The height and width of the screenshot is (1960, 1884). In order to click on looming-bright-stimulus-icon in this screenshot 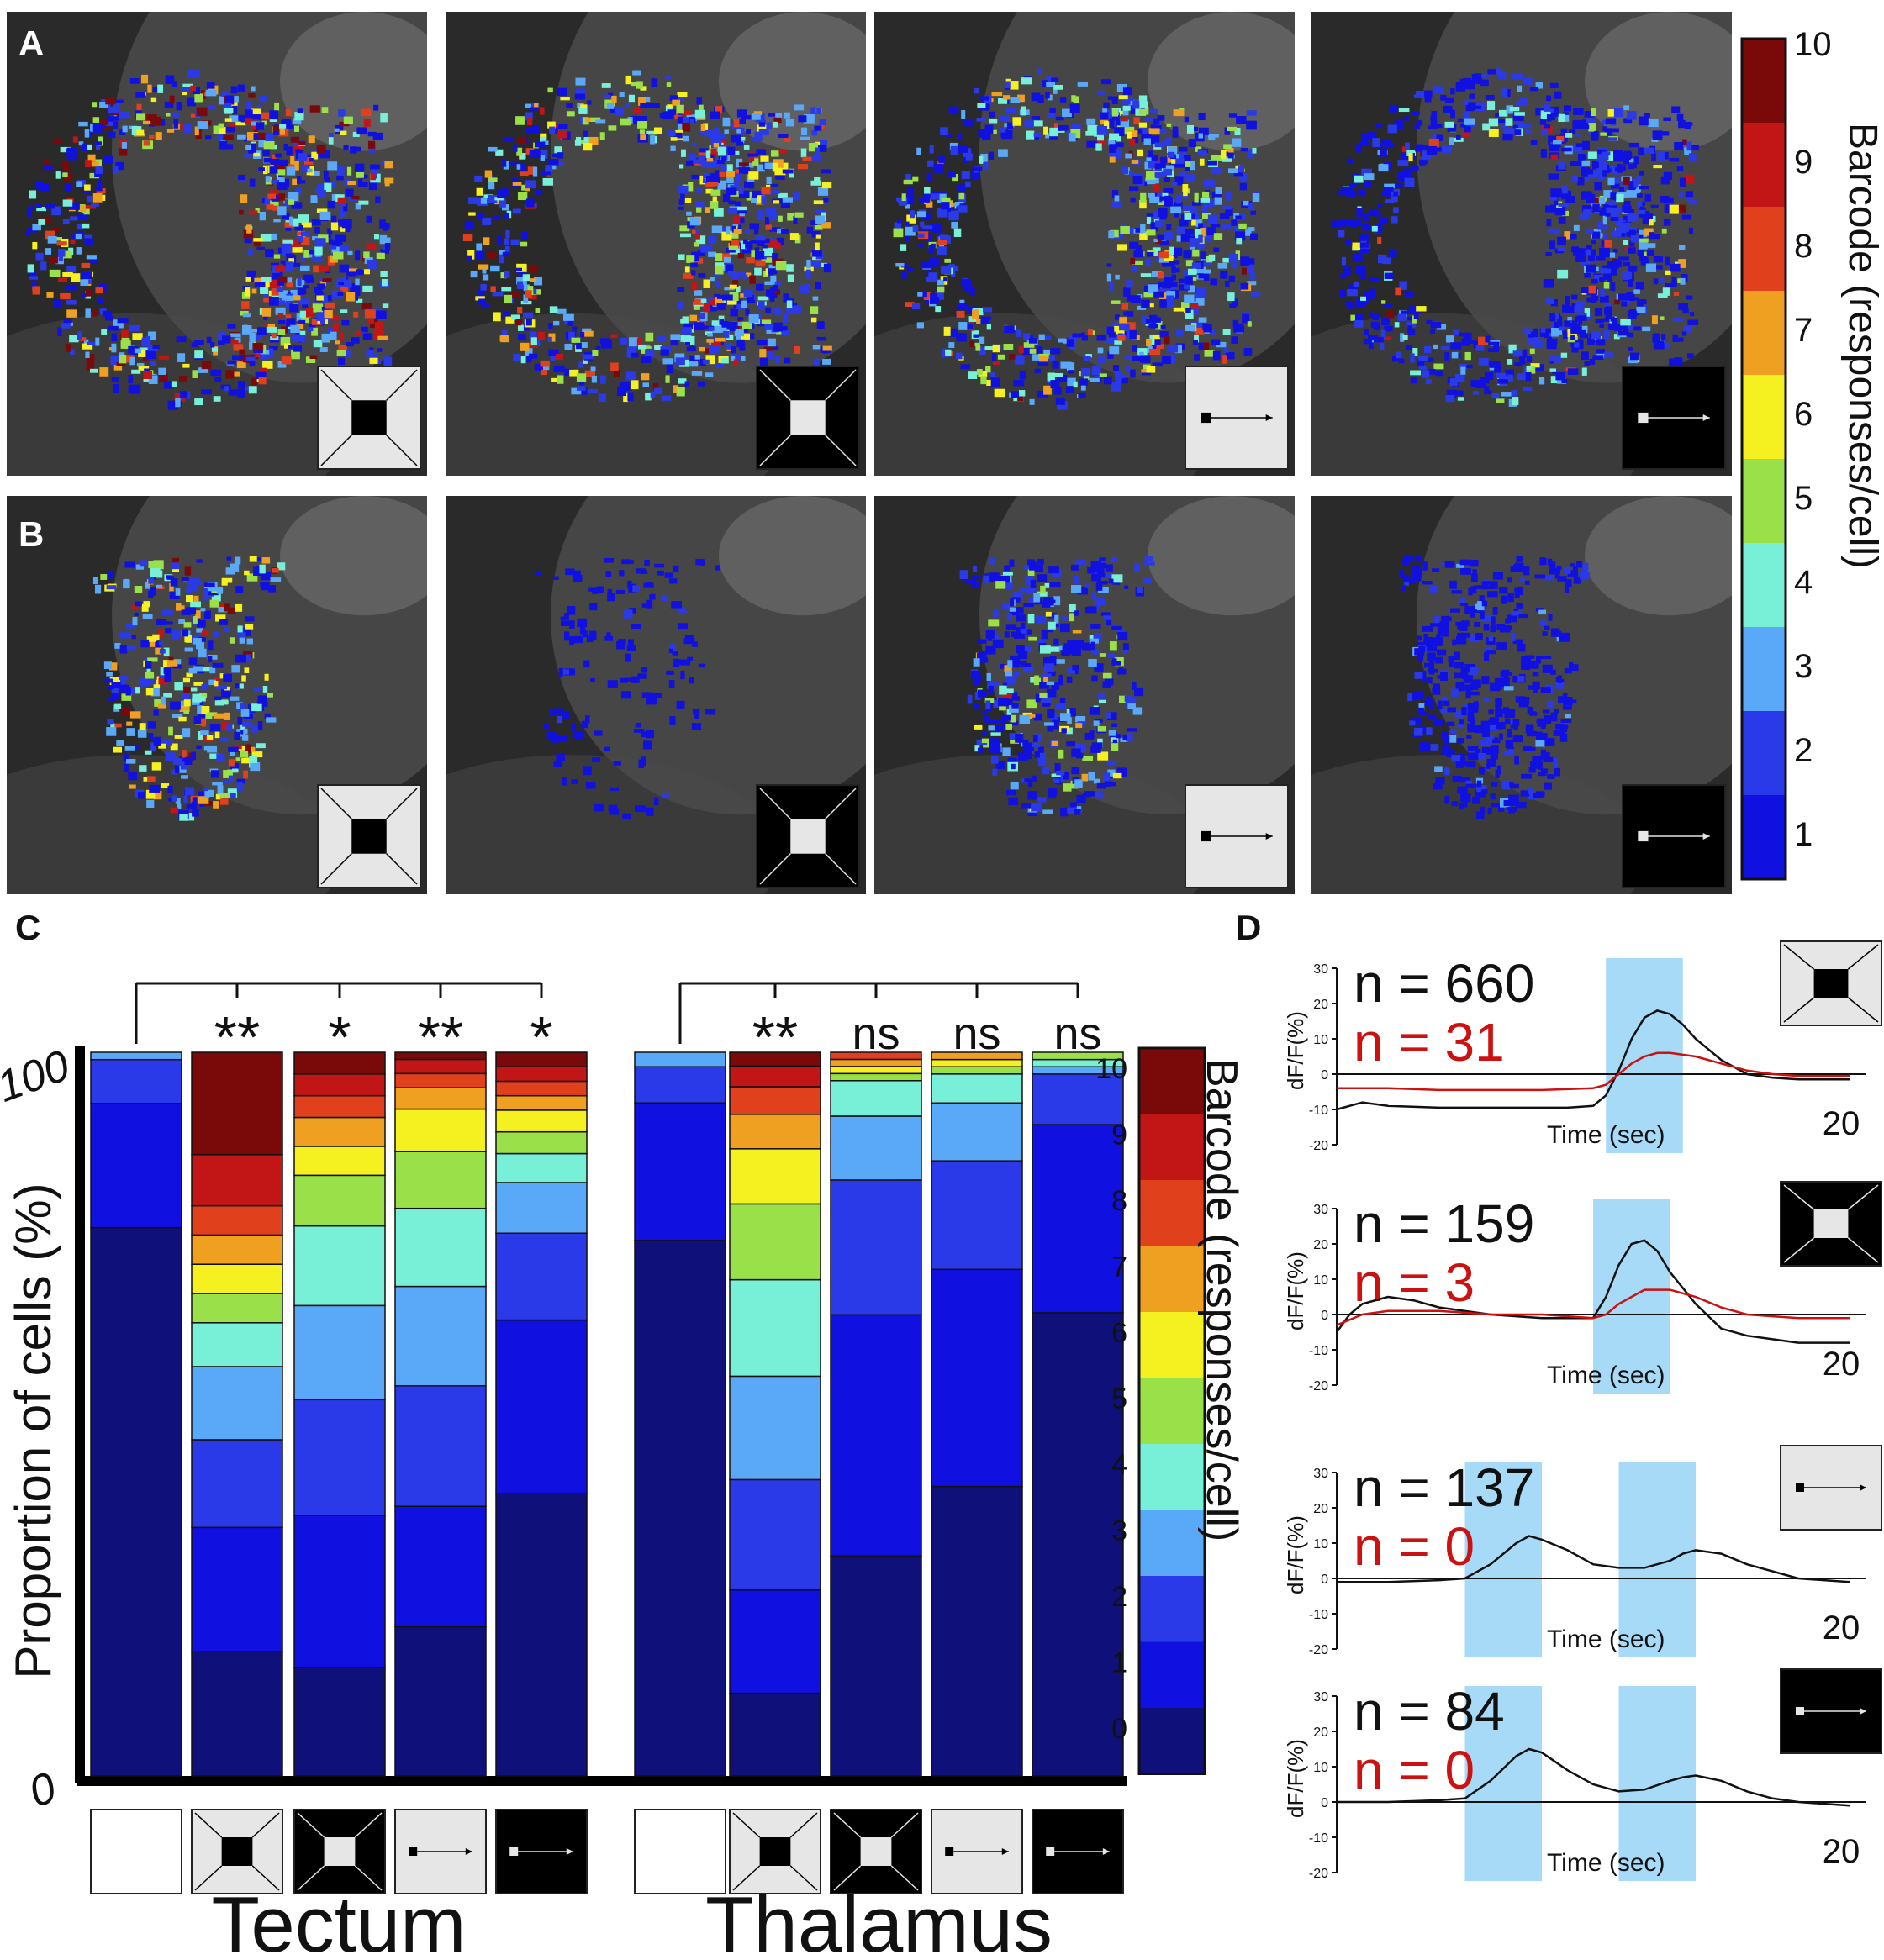, I will do `click(876, 1851)`.